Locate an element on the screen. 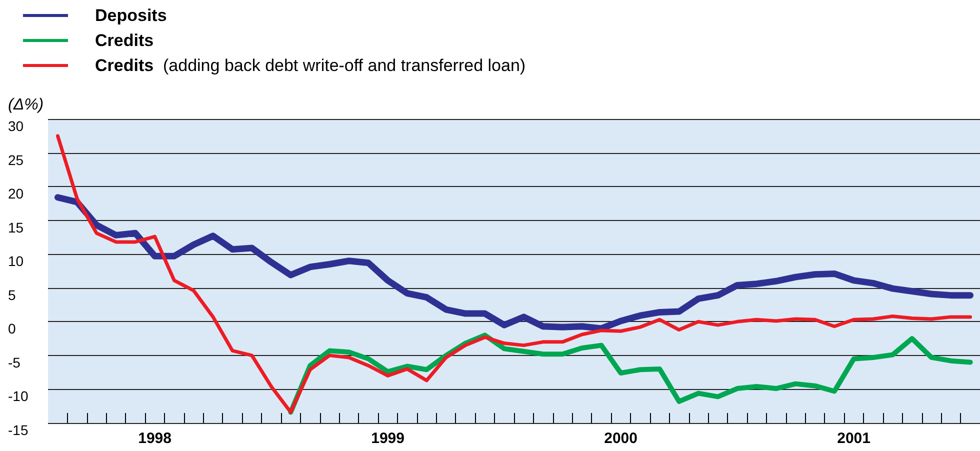 The image size is (980, 451). y-tick-label: 25 is located at coordinates (16, 160).